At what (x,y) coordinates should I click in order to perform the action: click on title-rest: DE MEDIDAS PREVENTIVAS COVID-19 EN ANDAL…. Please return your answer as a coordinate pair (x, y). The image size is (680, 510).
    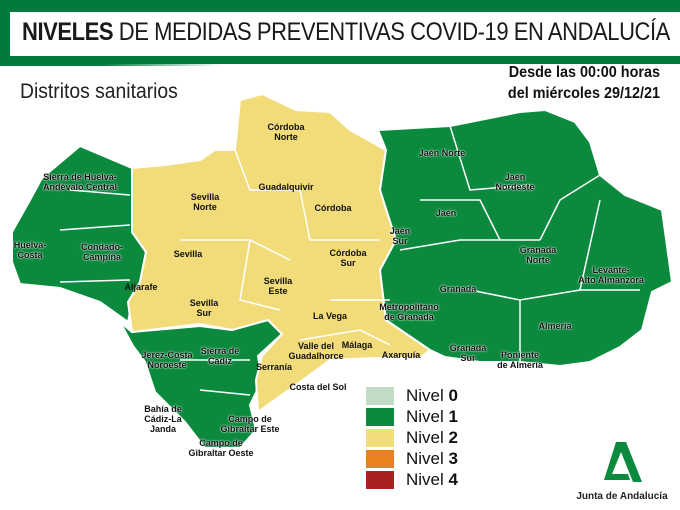
    Looking at the image, I should click on (394, 32).